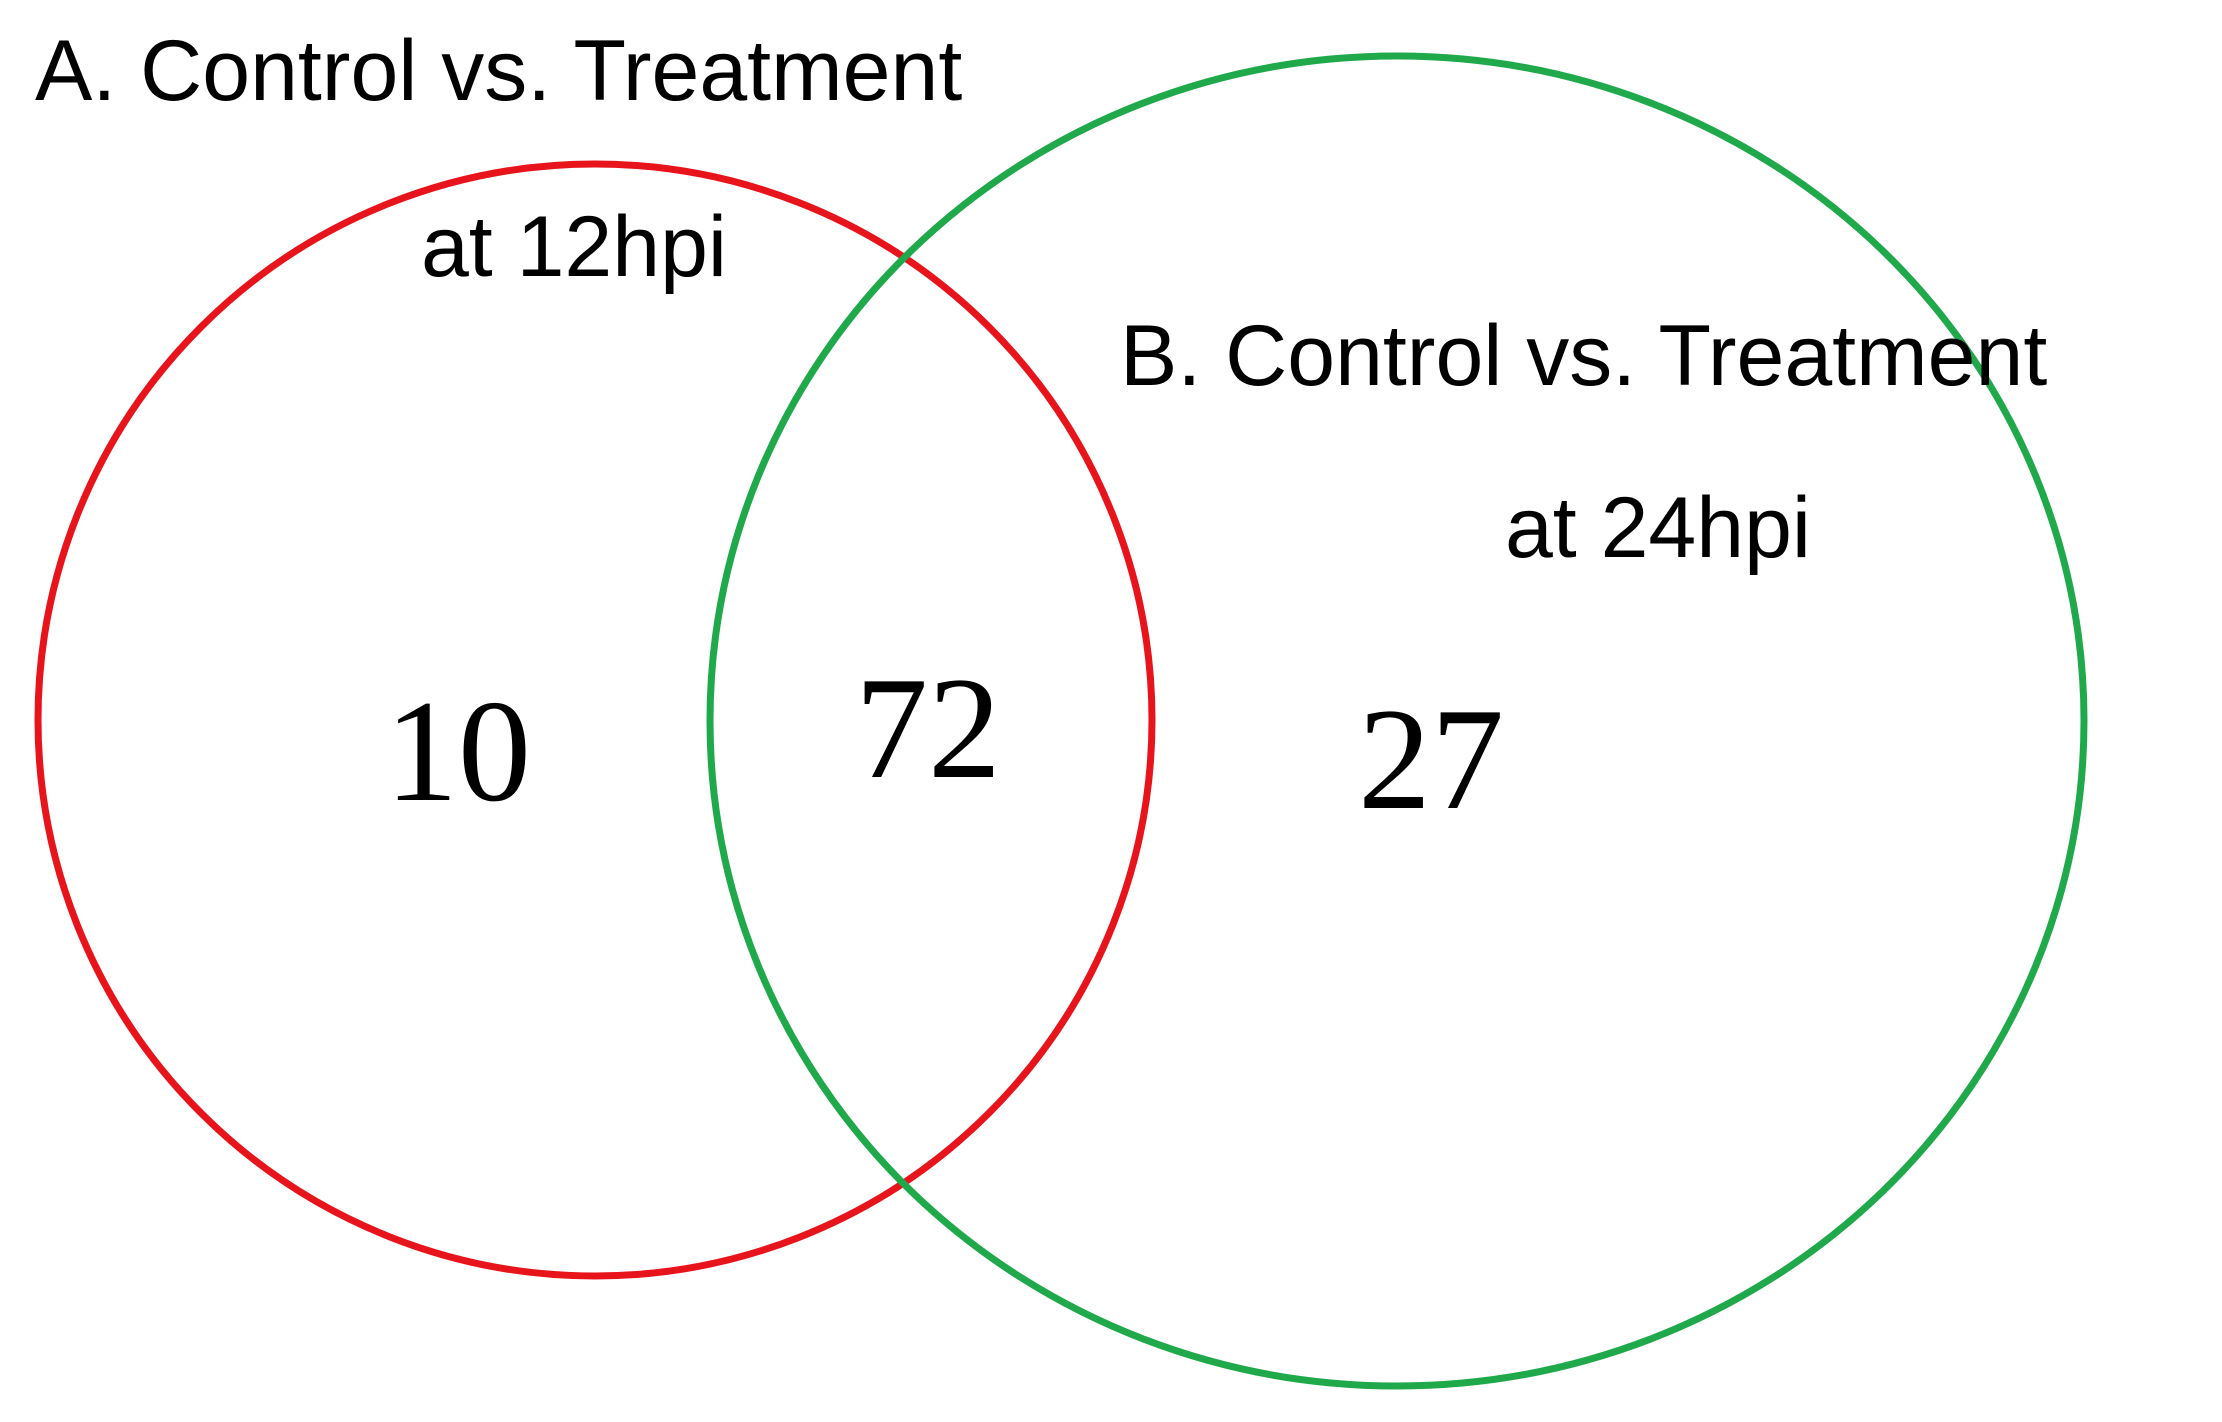 The image size is (2222, 1422). What do you see at coordinates (1583, 356) in the screenshot?
I see `set-label: B. Control vs. Treatment` at bounding box center [1583, 356].